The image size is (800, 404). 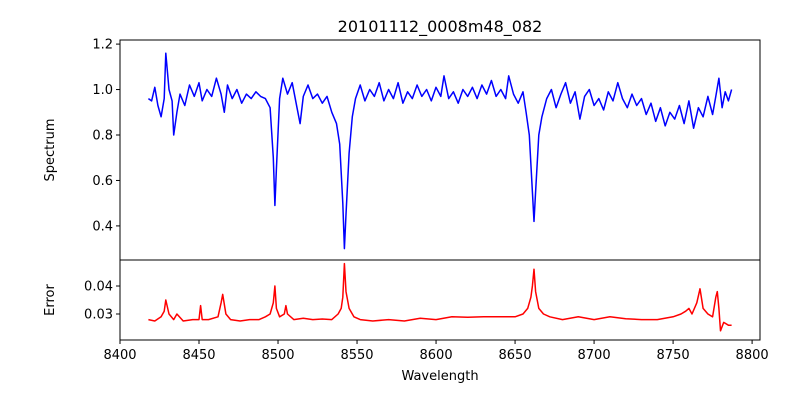 I want to click on x-tick-label: 8450, so click(x=198, y=355).